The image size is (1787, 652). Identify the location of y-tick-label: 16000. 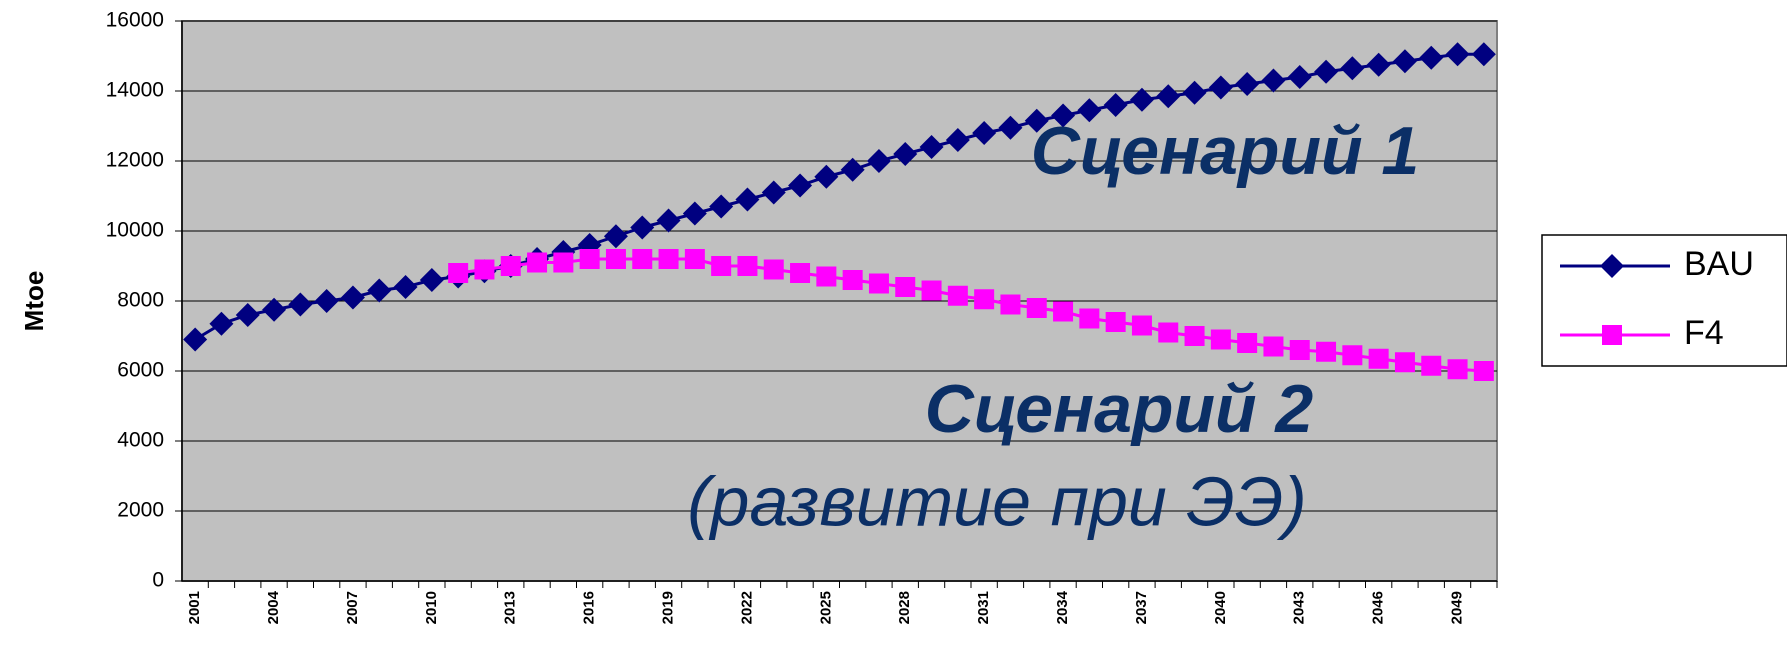
(135, 20).